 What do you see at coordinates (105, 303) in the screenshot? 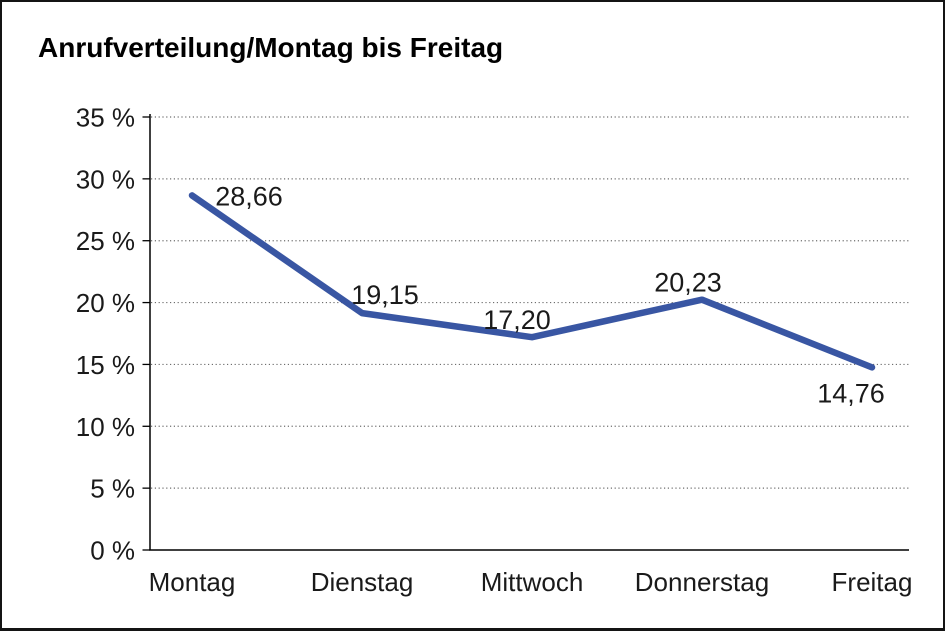
I see `y-tick-label: 20 %` at bounding box center [105, 303].